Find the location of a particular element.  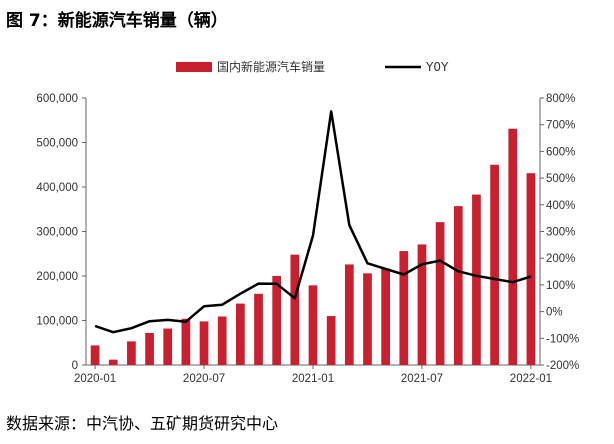

y-right-tick-label: 100% is located at coordinates (560, 286).